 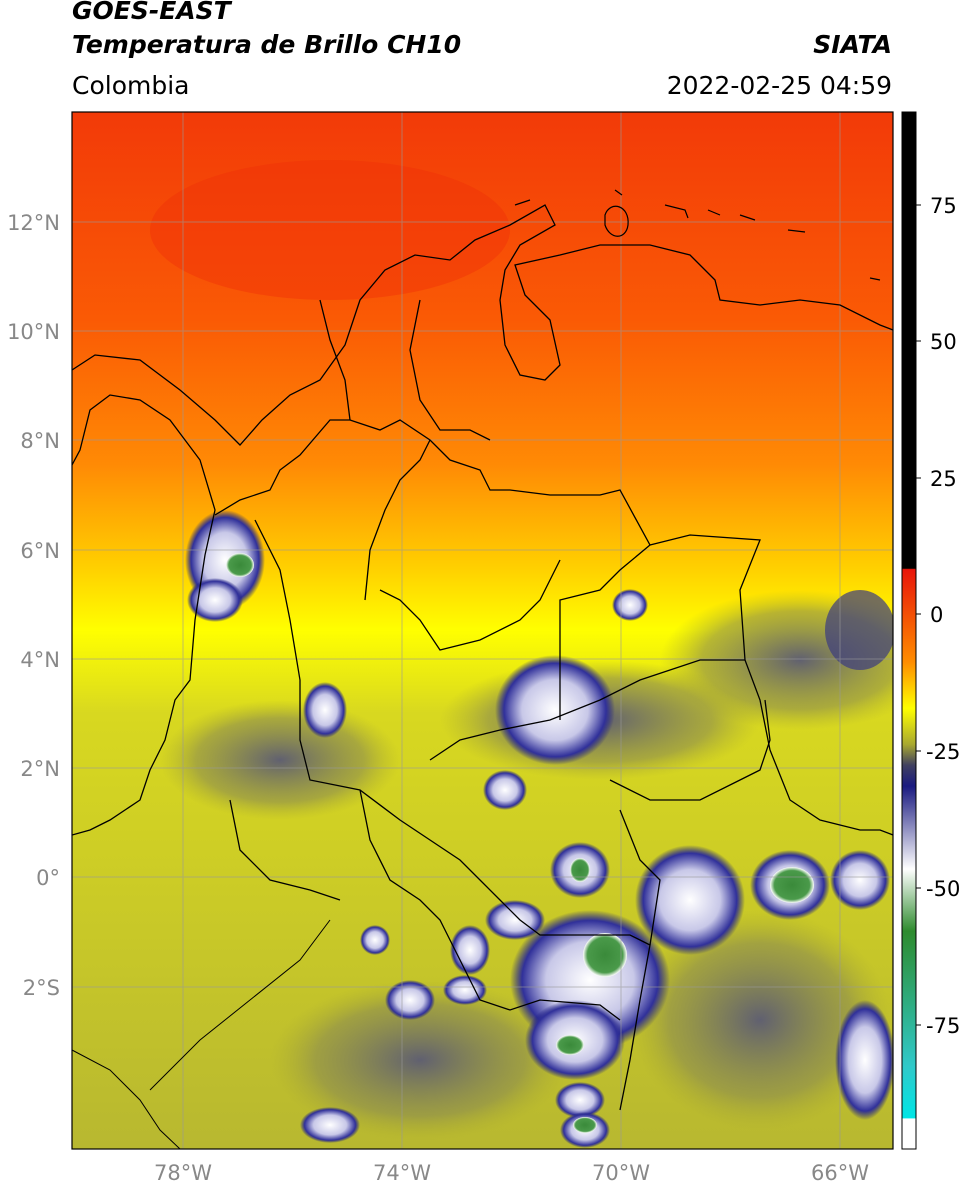 I want to click on lat-label: 10°N, so click(x=33, y=332).